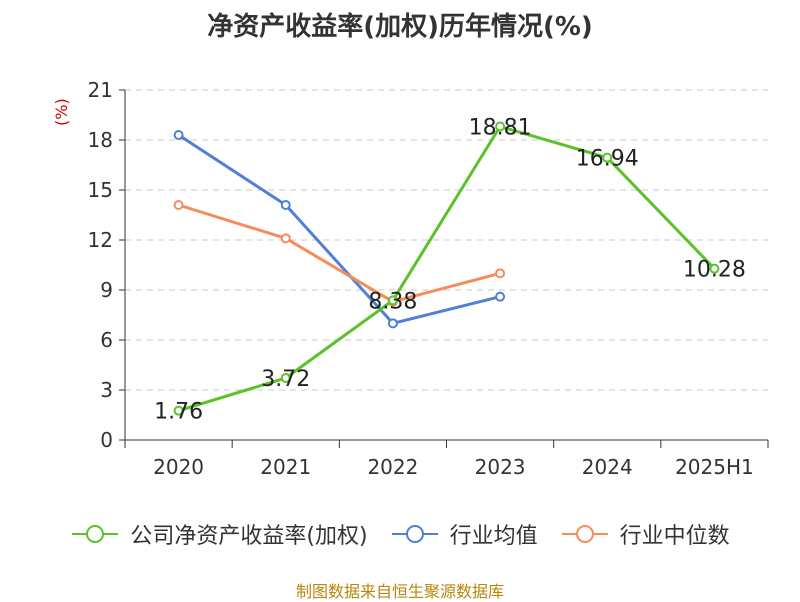 The width and height of the screenshot is (800, 602). Describe the element at coordinates (106, 390) in the screenshot. I see `y-tick-label: 3` at that location.